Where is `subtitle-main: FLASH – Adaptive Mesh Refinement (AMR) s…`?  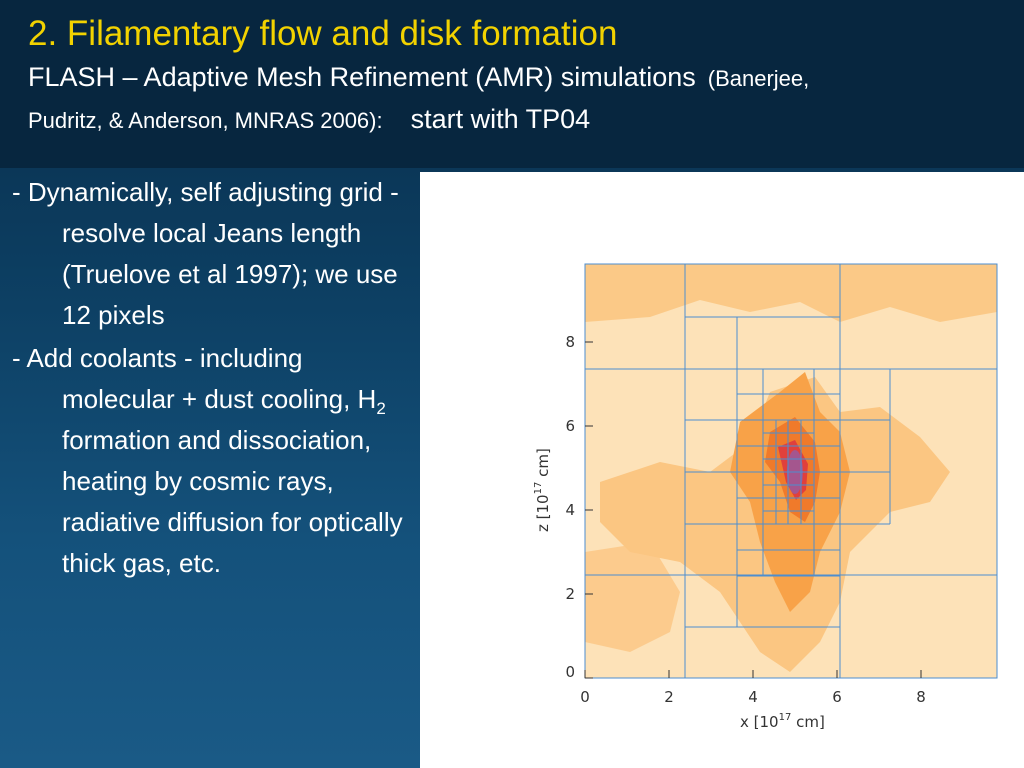
subtitle-main: FLASH – Adaptive Mesh Refinement (AMR) s… is located at coordinates (362, 77).